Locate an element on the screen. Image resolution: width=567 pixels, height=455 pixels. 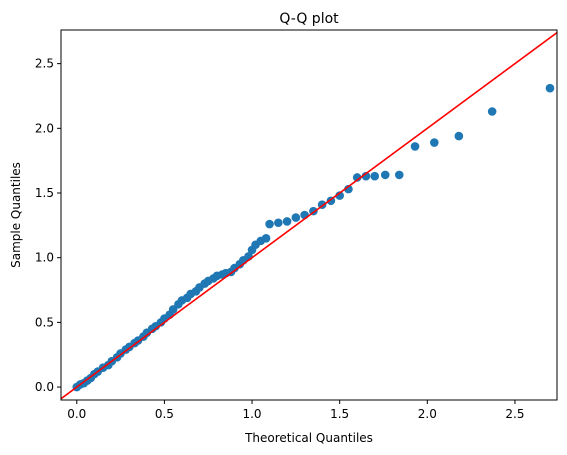
y-tick-label: 1.0 is located at coordinates (44, 258).